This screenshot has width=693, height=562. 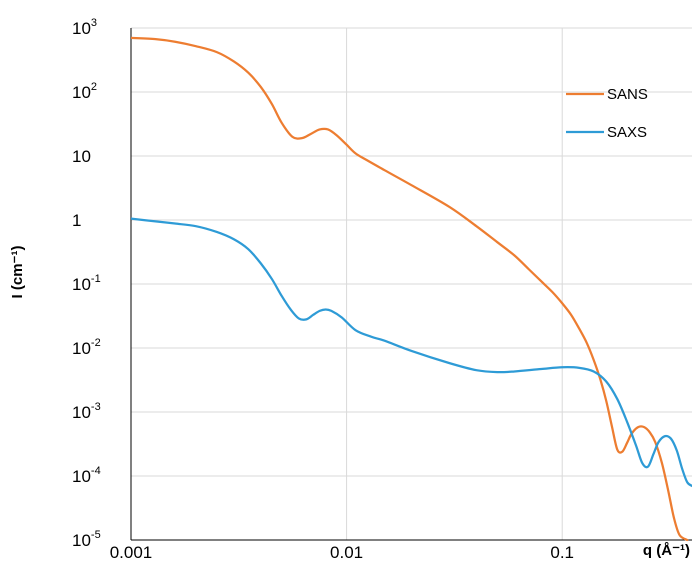 I want to click on y-tick-label-6: 10⁻³, so click(x=86, y=411).